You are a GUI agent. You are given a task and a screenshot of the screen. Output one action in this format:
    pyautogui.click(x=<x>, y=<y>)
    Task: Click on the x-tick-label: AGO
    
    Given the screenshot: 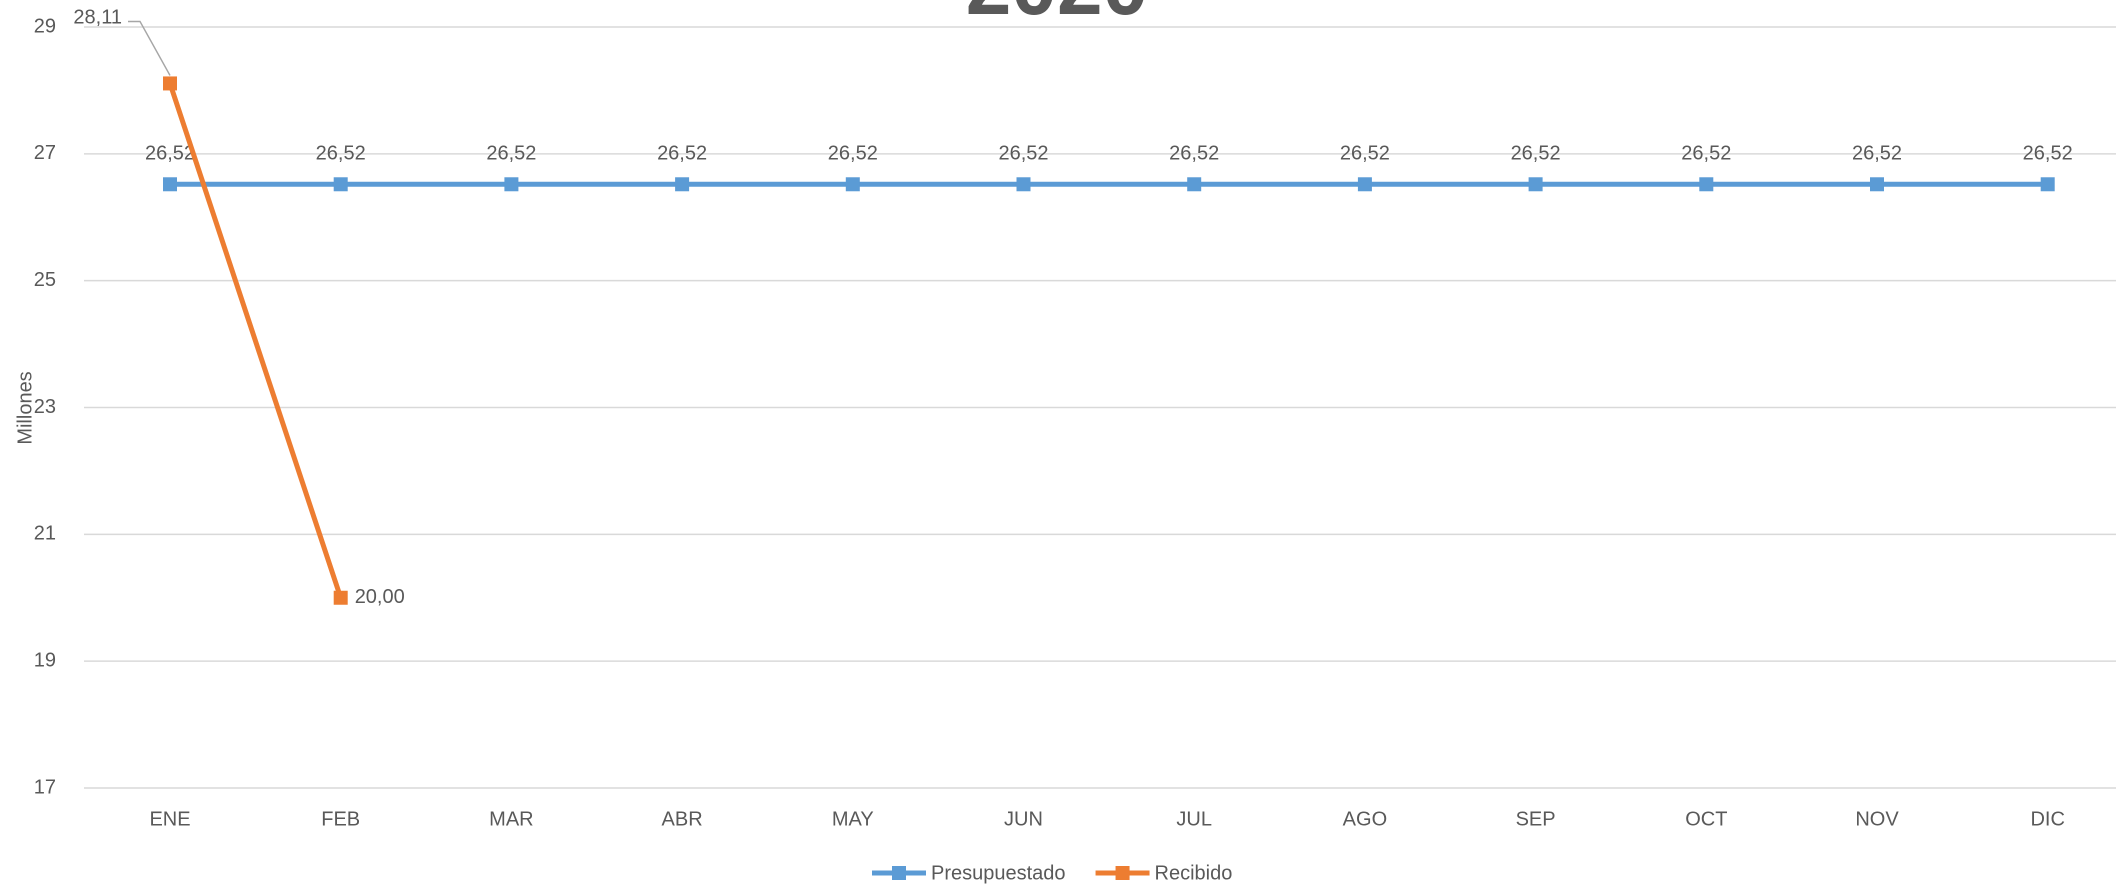 What is the action you would take?
    pyautogui.click(x=1365, y=819)
    